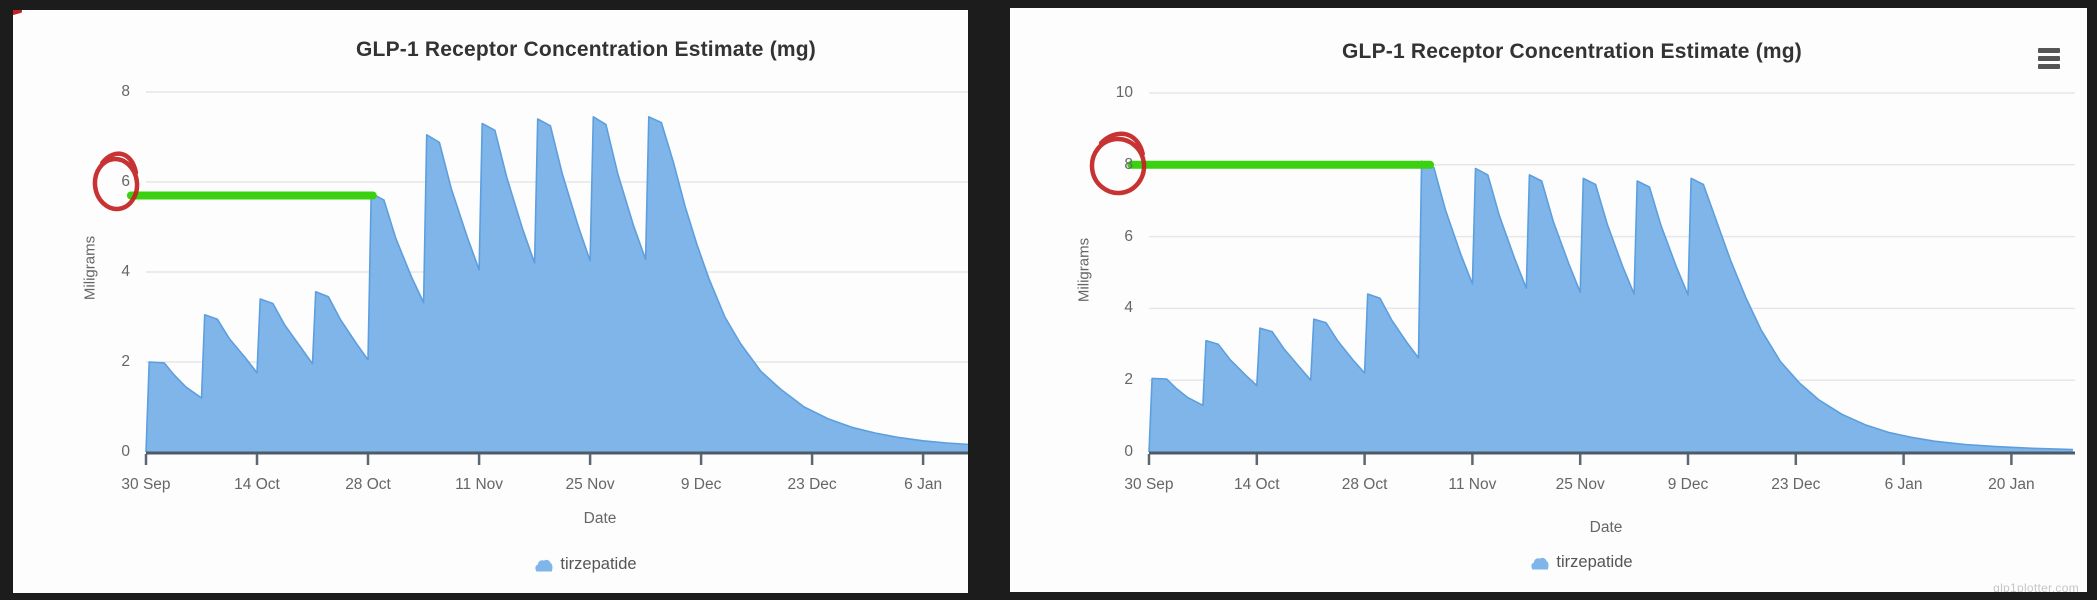 This screenshot has height=600, width=2097. I want to click on watermark-text: glp1plotter.com, so click(2036, 586).